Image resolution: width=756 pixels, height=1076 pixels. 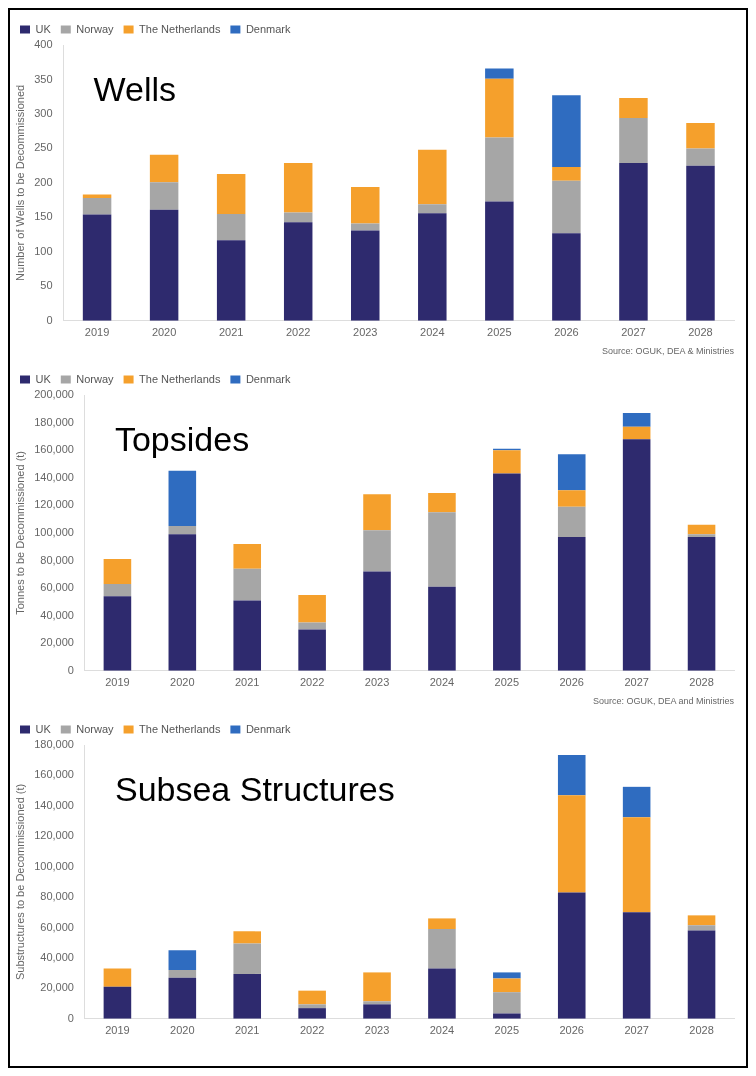 I want to click on legend-label: Norway, so click(x=95, y=378).